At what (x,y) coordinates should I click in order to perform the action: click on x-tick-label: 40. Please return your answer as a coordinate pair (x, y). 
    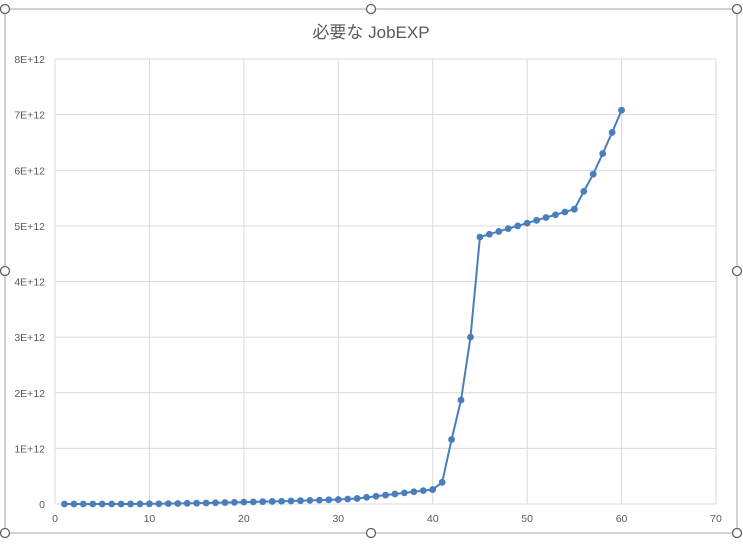
    Looking at the image, I should click on (433, 519).